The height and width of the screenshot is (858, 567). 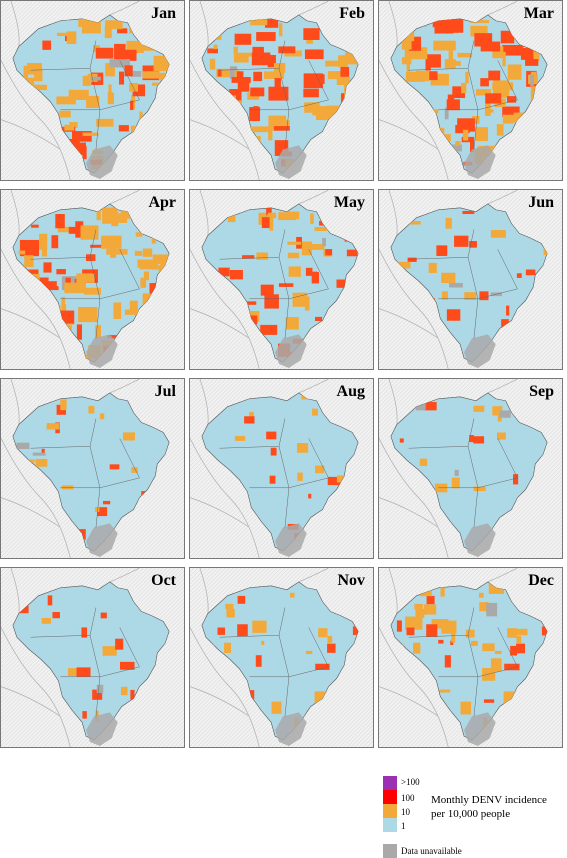 I want to click on legend-tick-10: 10, so click(x=405, y=812).